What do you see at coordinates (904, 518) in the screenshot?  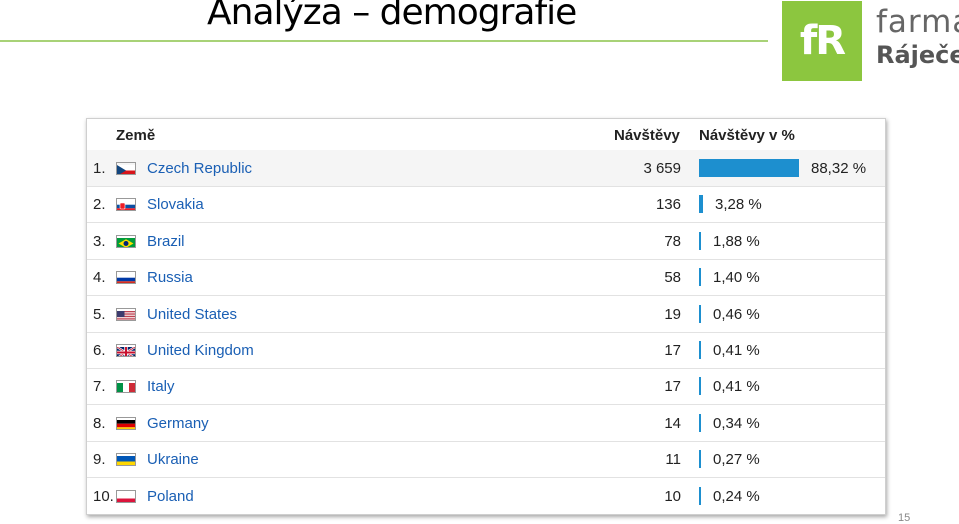 I see `page-number: 15` at bounding box center [904, 518].